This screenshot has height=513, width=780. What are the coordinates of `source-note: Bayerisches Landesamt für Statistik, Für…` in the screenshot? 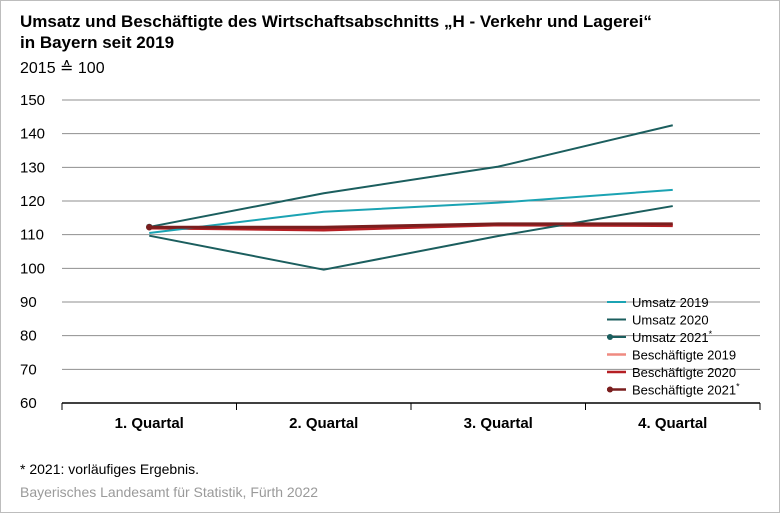 It's located at (169, 492).